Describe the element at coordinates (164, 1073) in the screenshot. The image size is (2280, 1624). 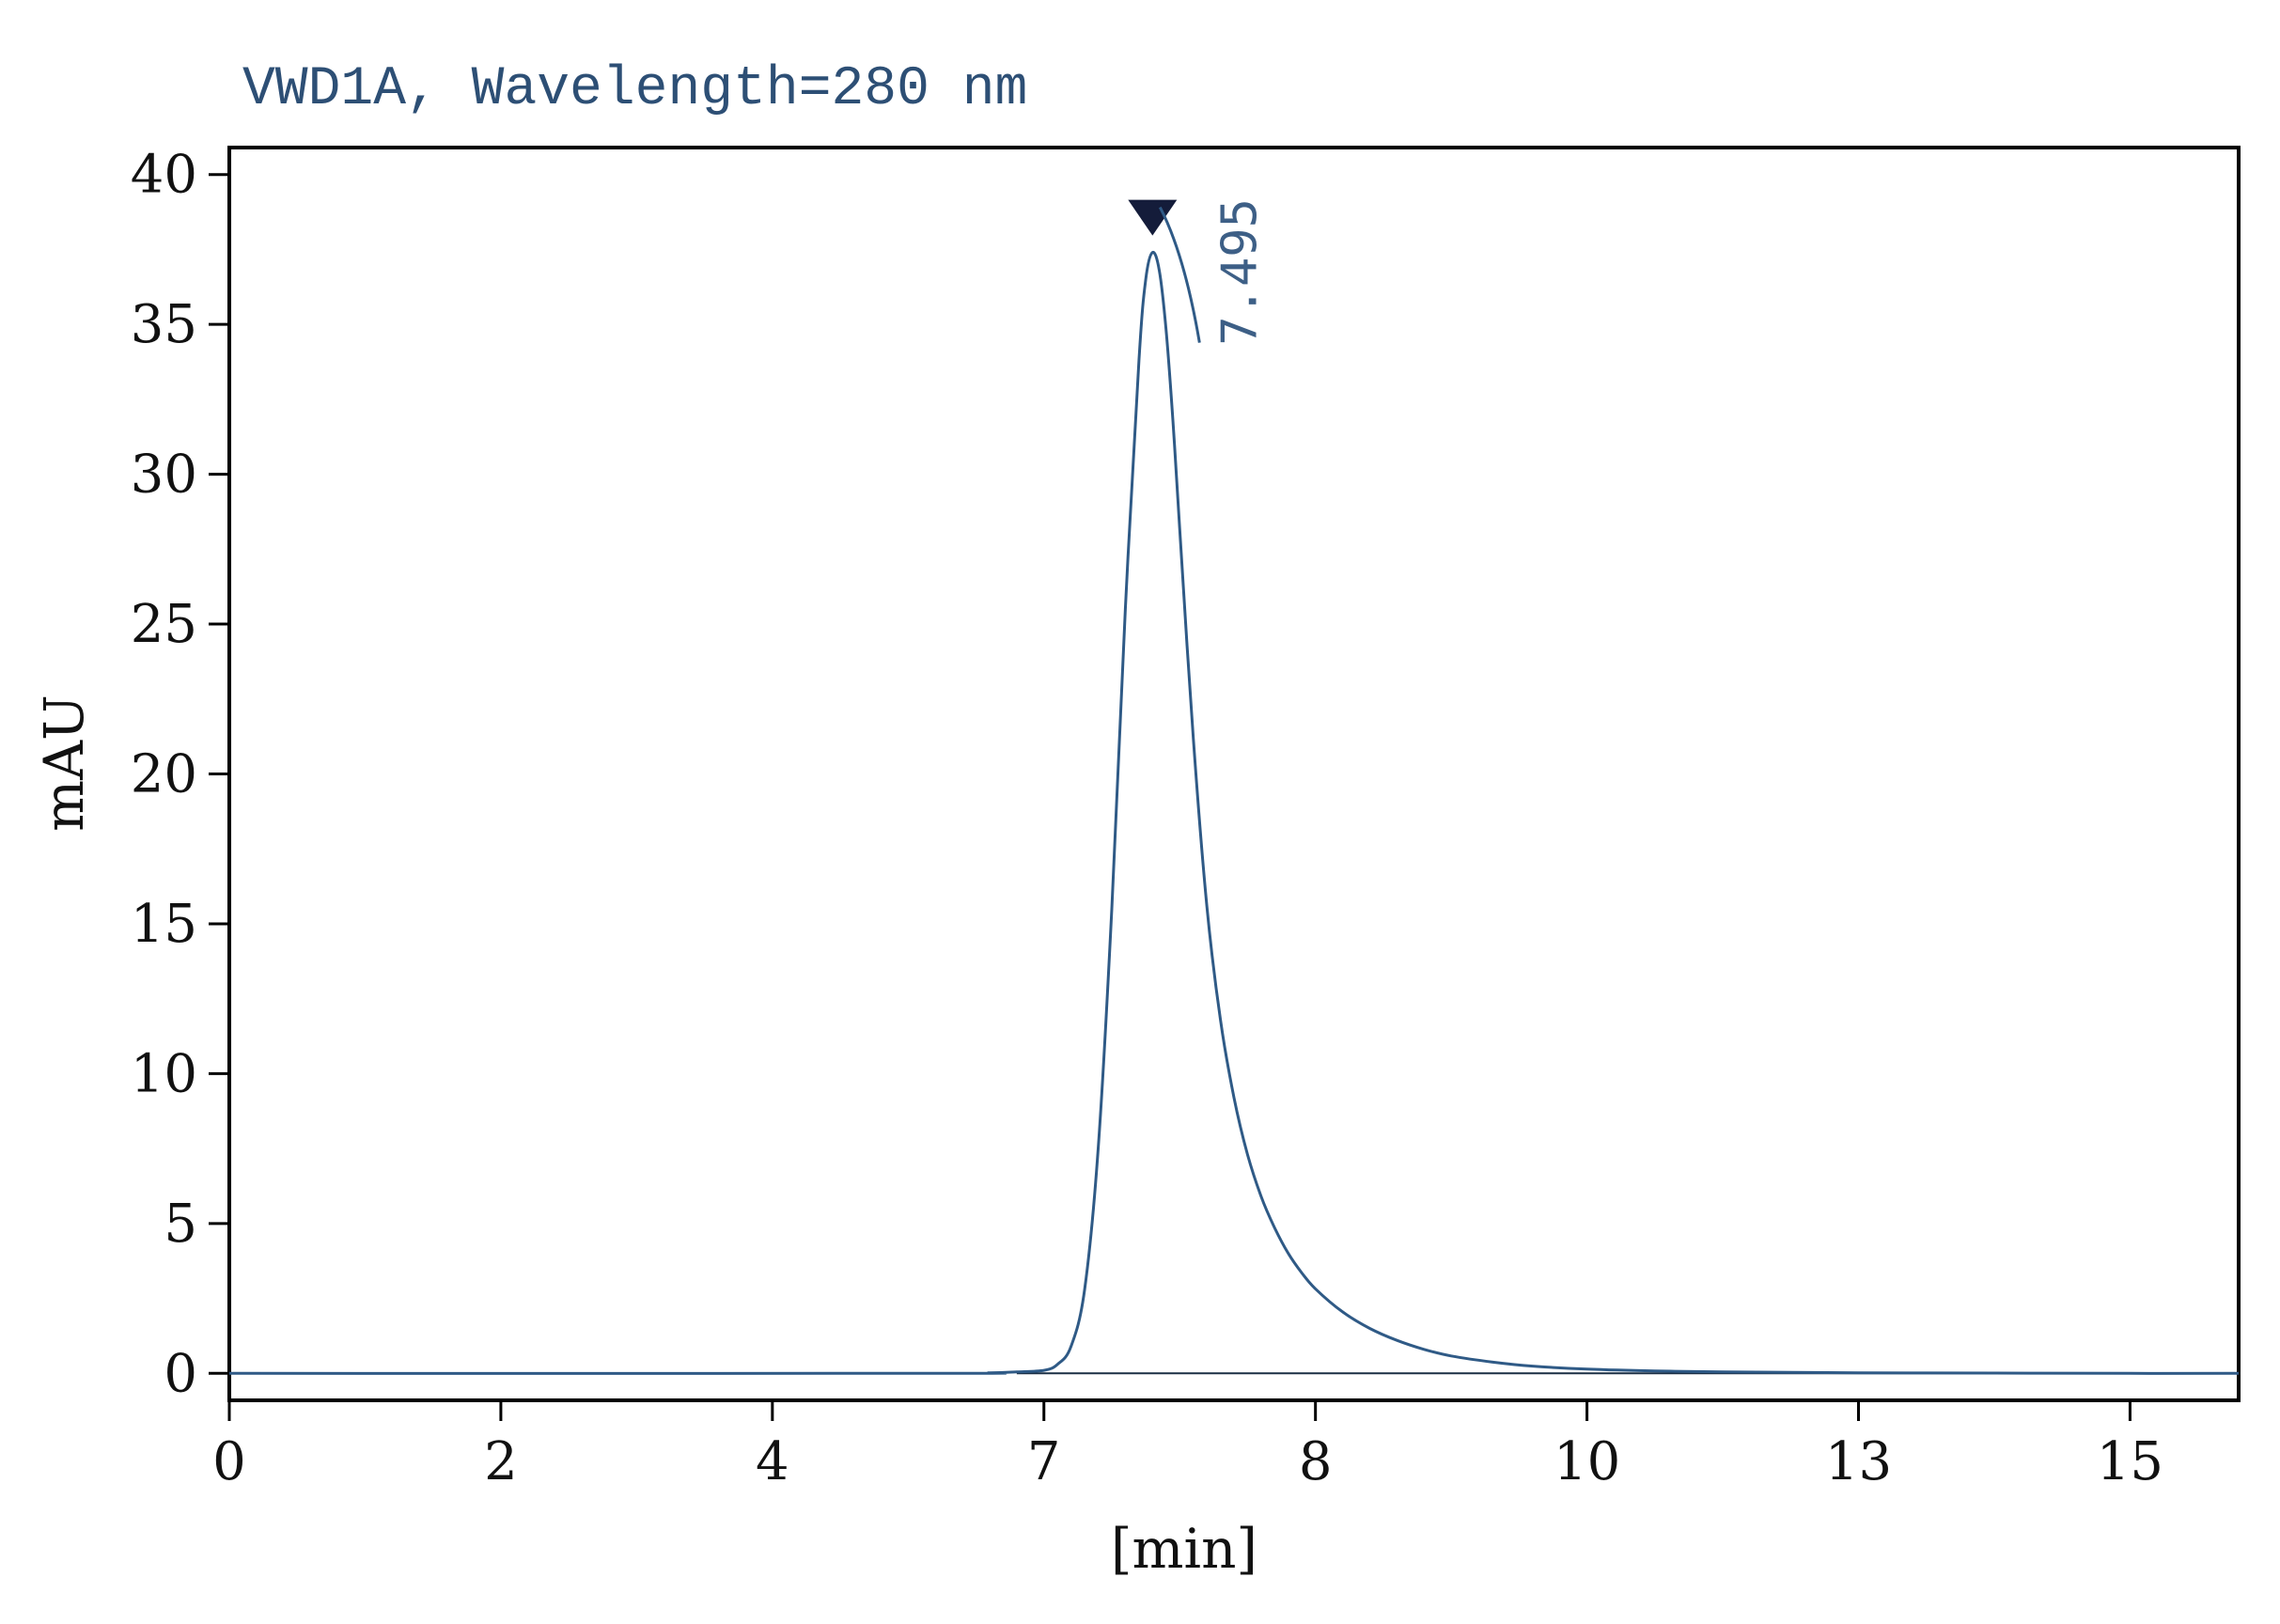
I see `y-tick-label: 10` at that location.